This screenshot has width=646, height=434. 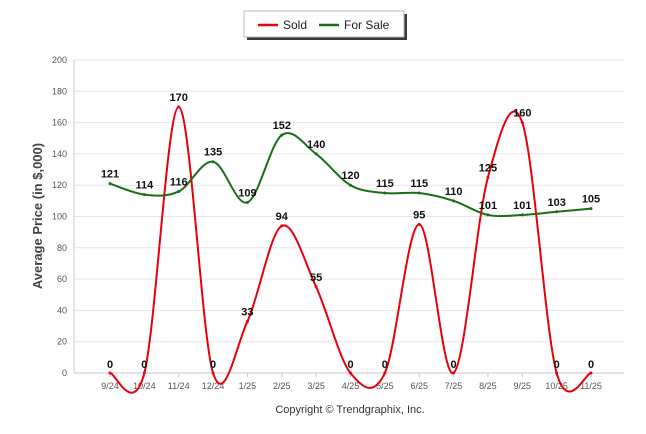 What do you see at coordinates (248, 386) in the screenshot?
I see `x-tick-label: 1/25` at bounding box center [248, 386].